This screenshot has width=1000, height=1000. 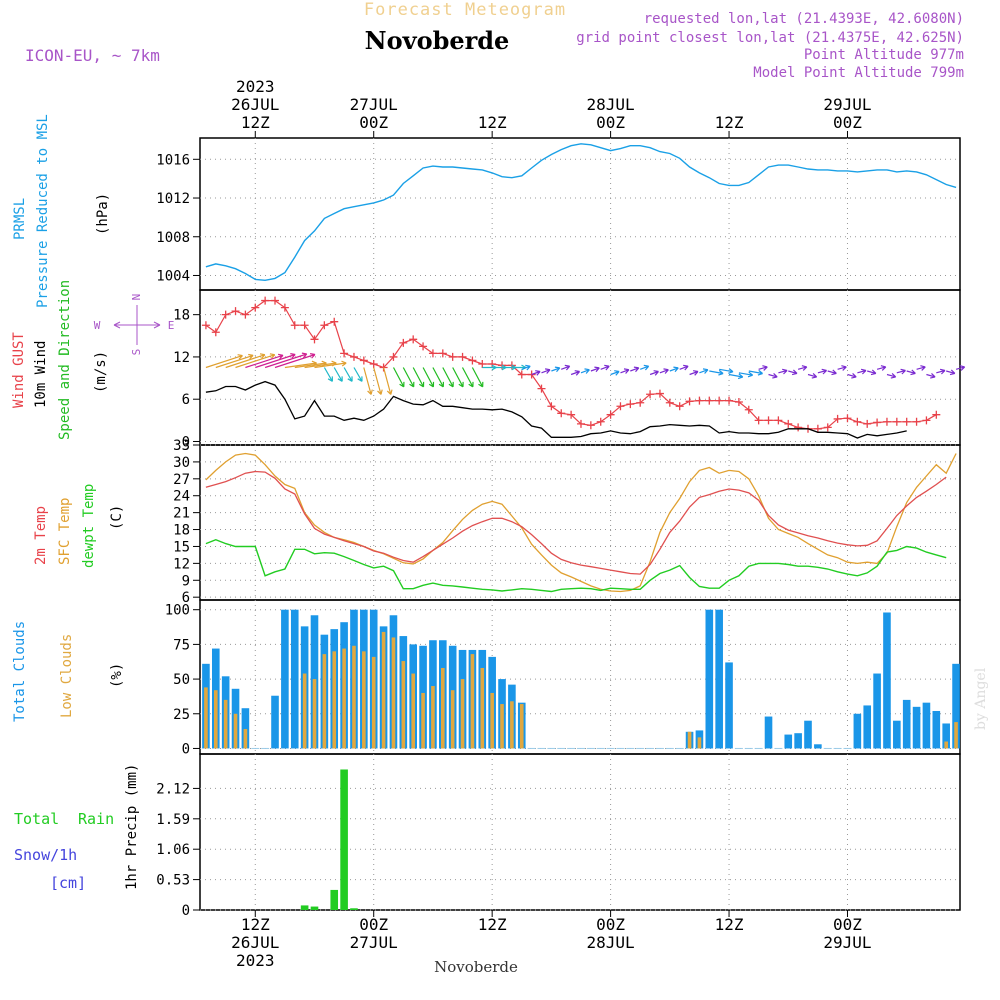 I want to click on y-tick-label: 1.59, so click(x=173, y=820).